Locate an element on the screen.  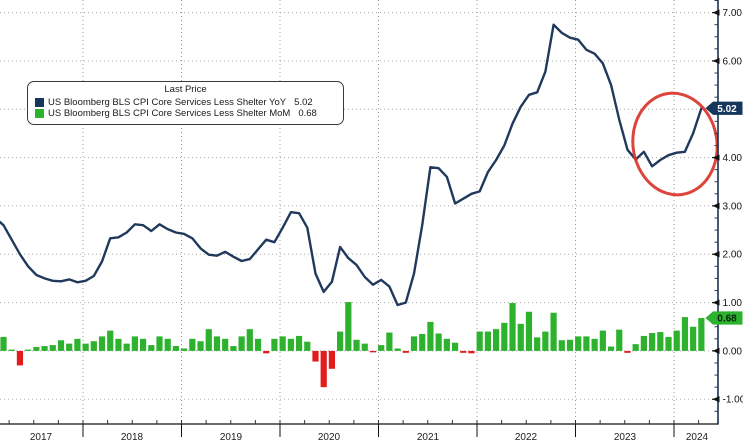
mom-last-price: 0.68 is located at coordinates (307, 113).